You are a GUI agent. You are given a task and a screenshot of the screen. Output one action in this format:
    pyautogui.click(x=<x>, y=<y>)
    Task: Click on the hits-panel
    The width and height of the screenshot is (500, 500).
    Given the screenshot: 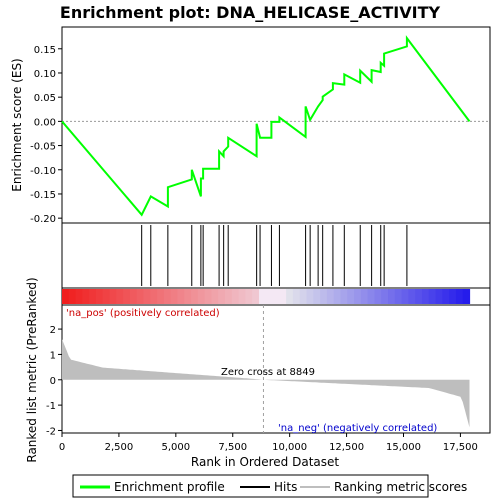 What is the action you would take?
    pyautogui.click(x=276, y=255)
    